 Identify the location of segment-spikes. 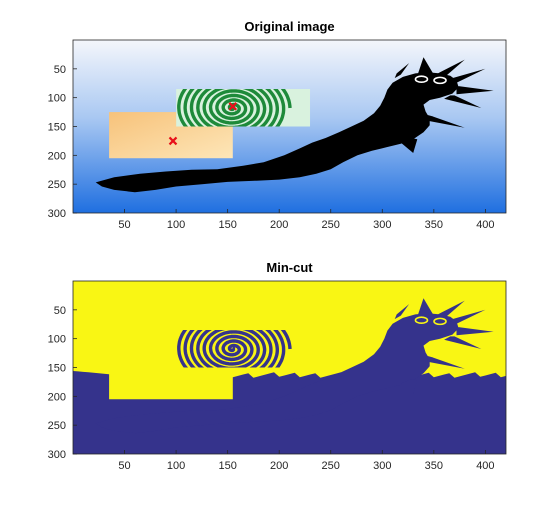
(444, 346).